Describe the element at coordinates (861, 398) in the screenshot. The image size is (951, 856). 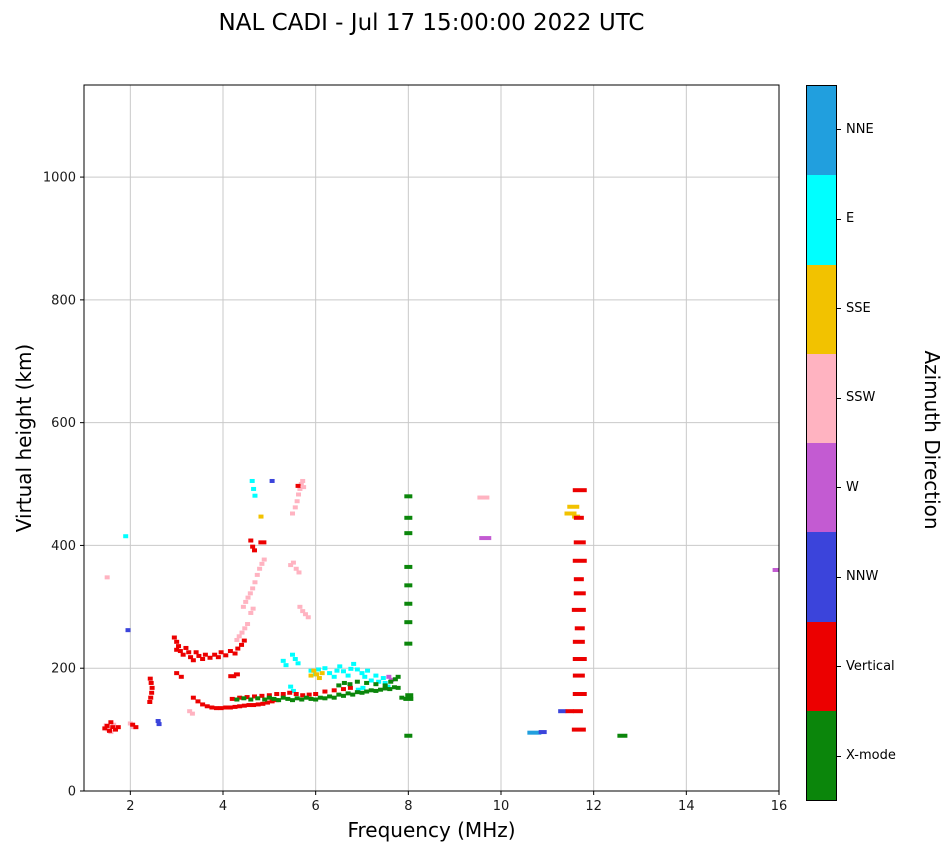
I see `colorbar-label-ssw: SSW` at that location.